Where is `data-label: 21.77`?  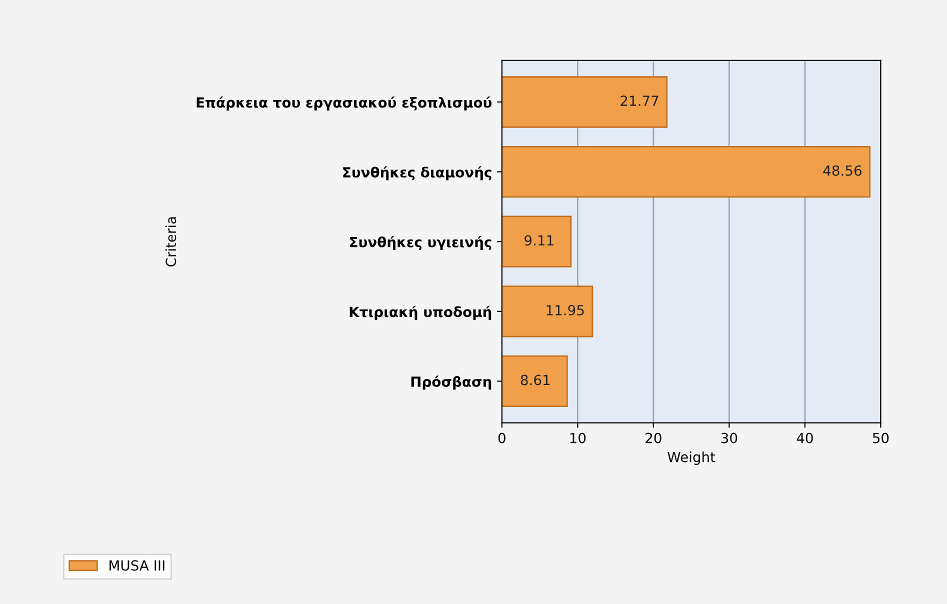
data-label: 21.77 is located at coordinates (639, 101).